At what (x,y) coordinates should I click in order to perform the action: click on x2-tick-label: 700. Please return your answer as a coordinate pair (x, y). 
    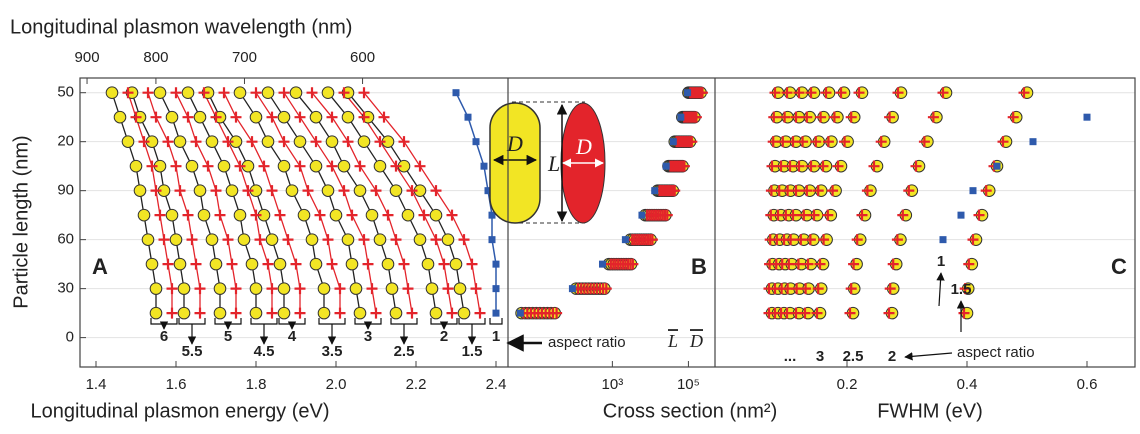
    Looking at the image, I should click on (244, 57).